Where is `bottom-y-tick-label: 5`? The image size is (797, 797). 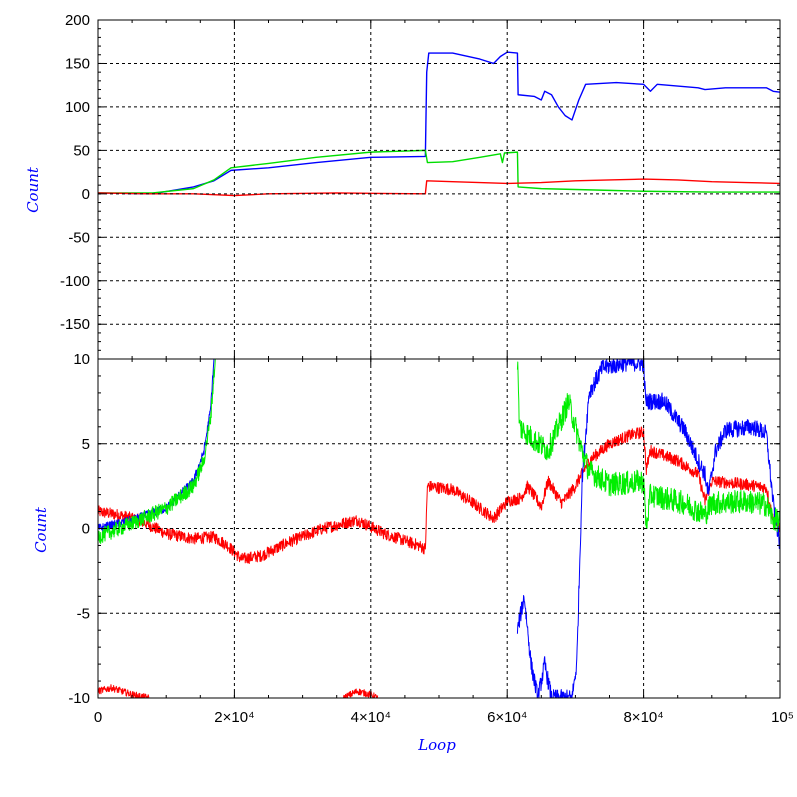 bottom-y-tick-label: 5 is located at coordinates (86, 444).